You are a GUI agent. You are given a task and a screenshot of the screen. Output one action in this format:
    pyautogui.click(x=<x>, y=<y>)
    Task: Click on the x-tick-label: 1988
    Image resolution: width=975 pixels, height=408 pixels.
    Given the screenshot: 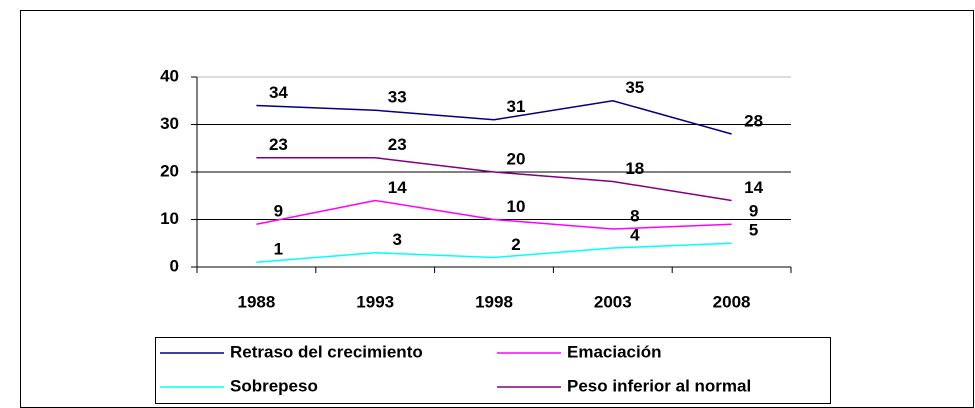 What is the action you would take?
    pyautogui.click(x=256, y=301)
    